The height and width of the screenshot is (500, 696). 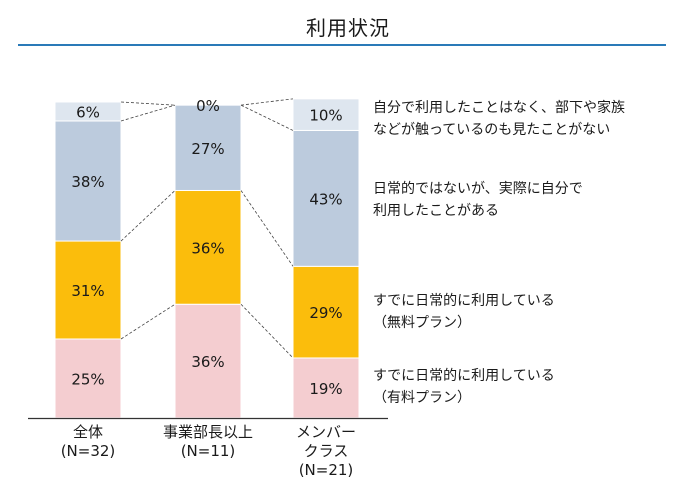 I want to click on bar-segment-all-daily-free, so click(x=88, y=290).